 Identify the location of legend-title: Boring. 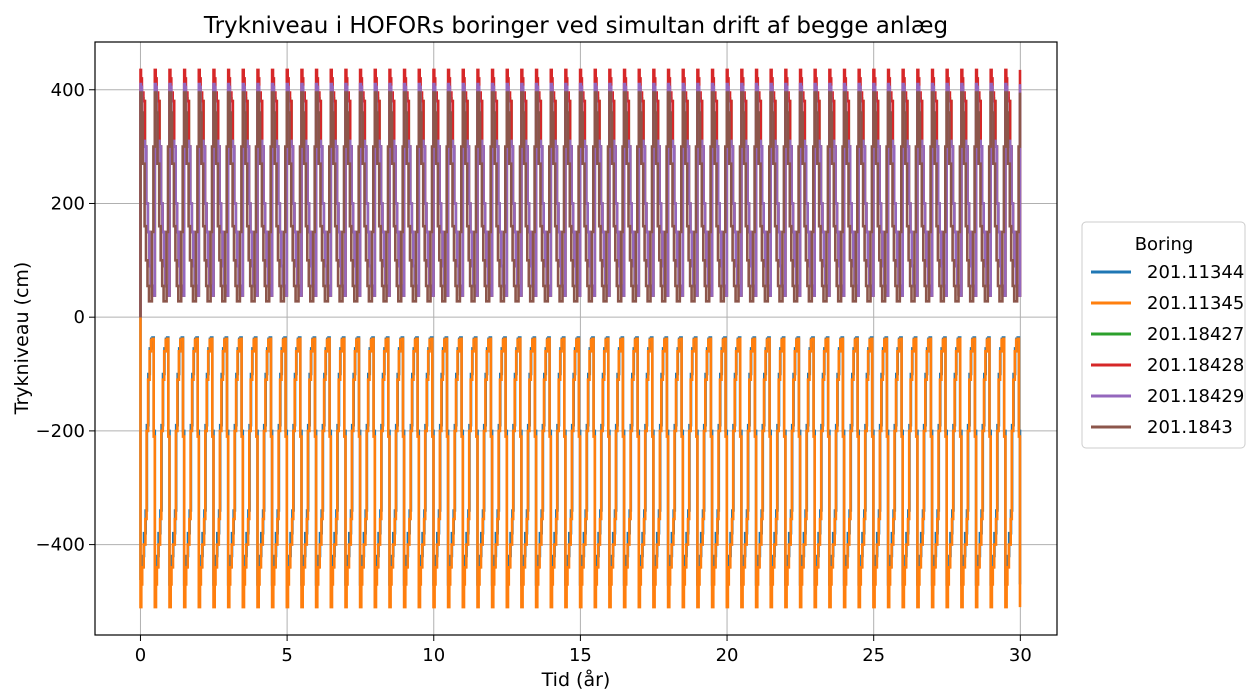
(1164, 244).